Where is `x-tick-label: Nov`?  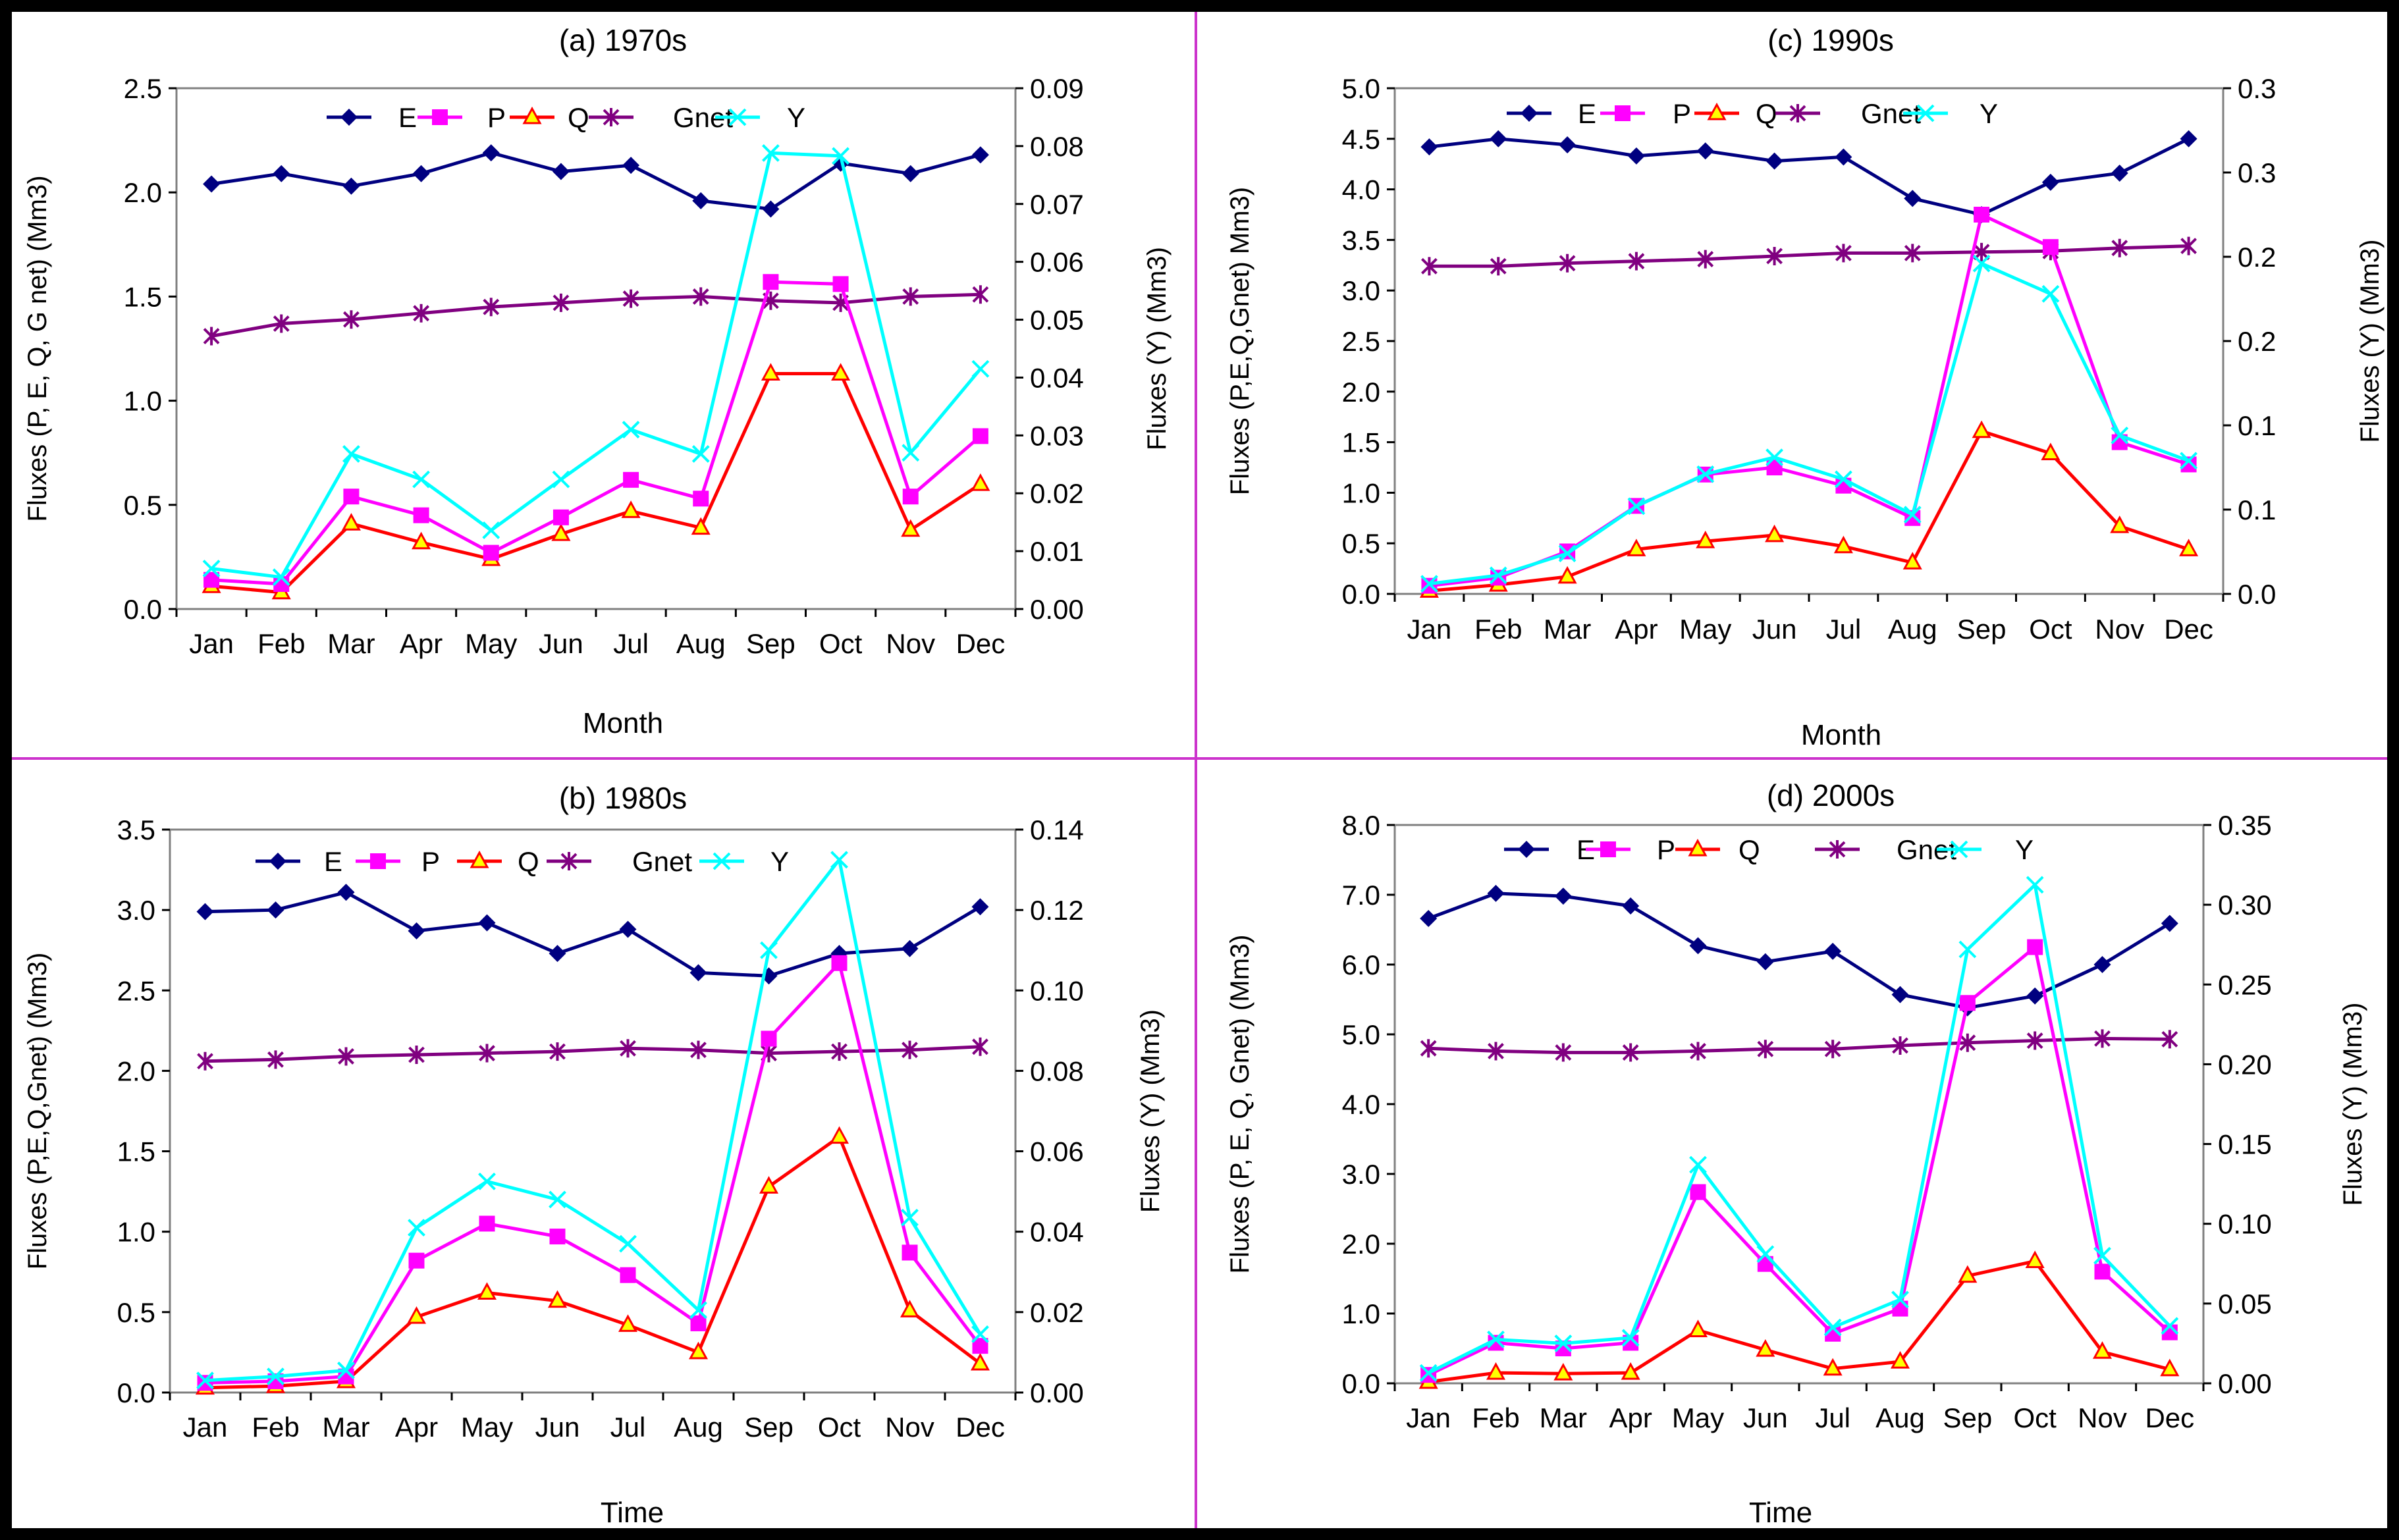
x-tick-label: Nov is located at coordinates (2102, 1417).